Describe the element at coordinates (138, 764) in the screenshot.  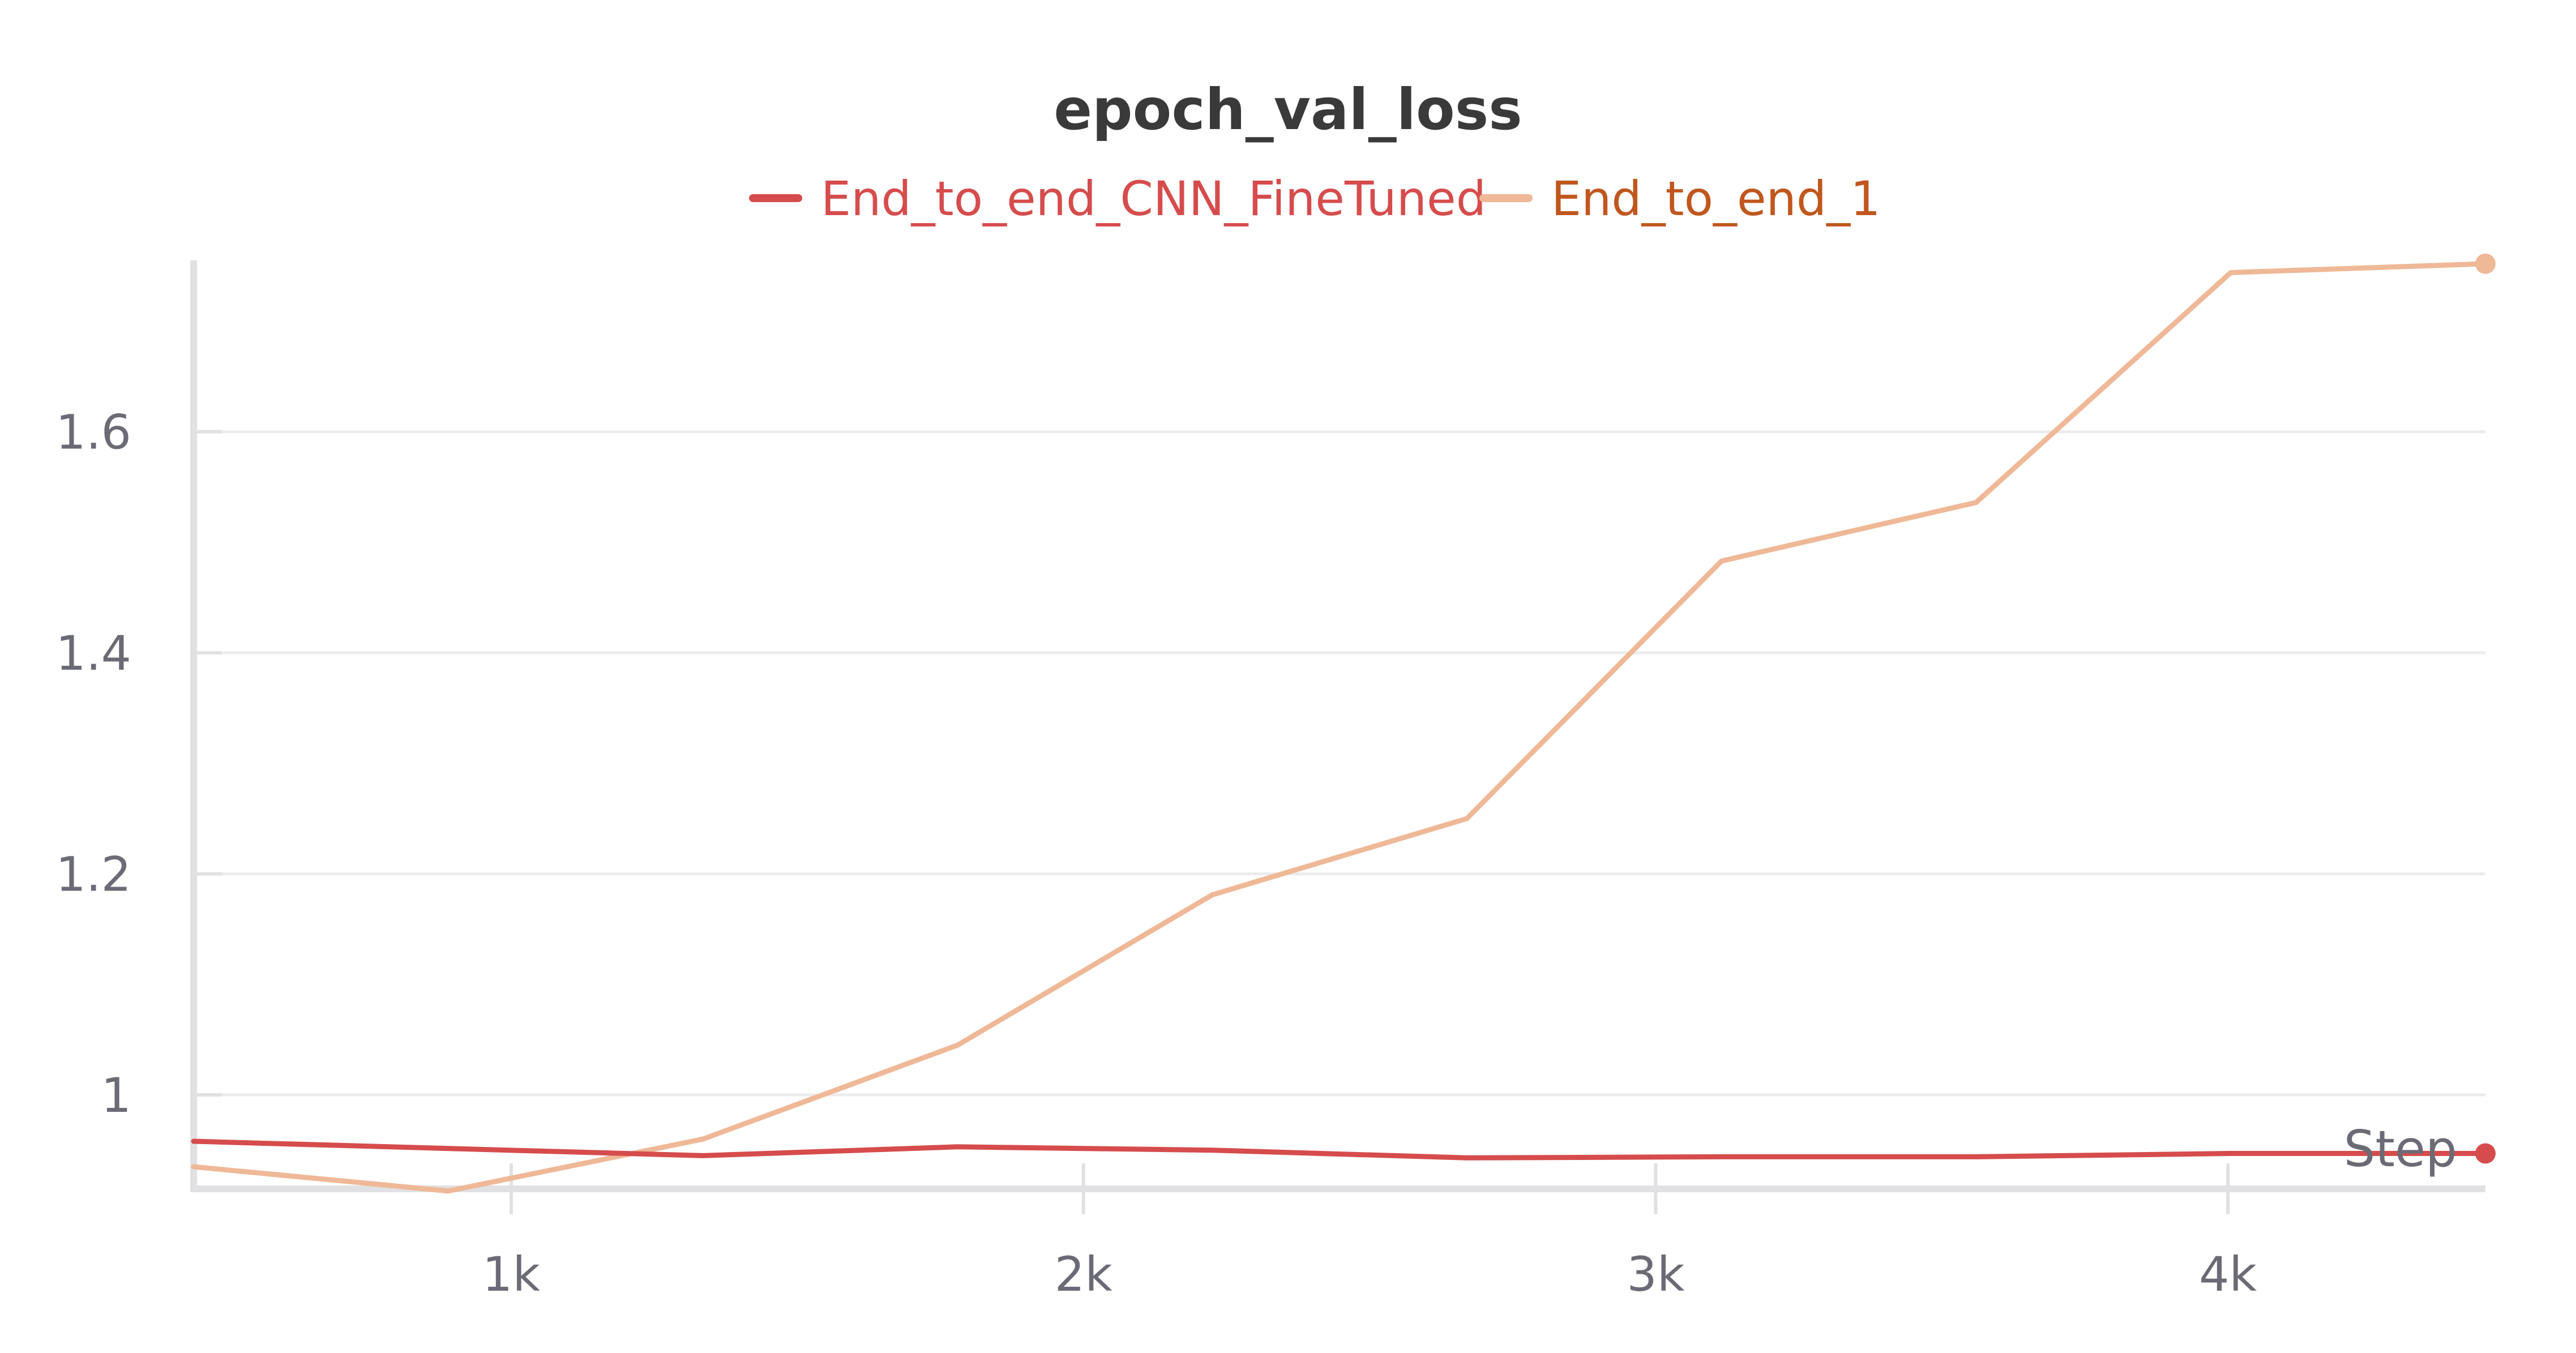
I see `y-axis-ticks: 1 1.2 1.4 1.6` at that location.